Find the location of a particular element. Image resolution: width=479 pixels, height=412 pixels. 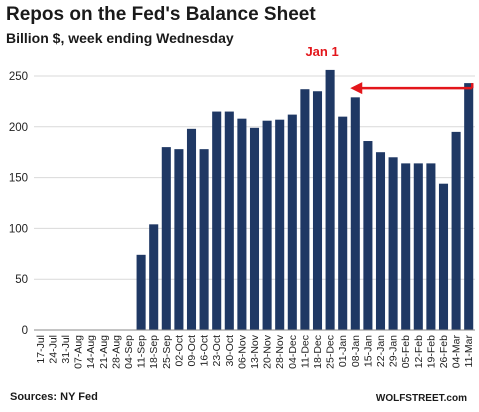

chart-title: Repos on the Fed's Balance Sheet is located at coordinates (161, 14).